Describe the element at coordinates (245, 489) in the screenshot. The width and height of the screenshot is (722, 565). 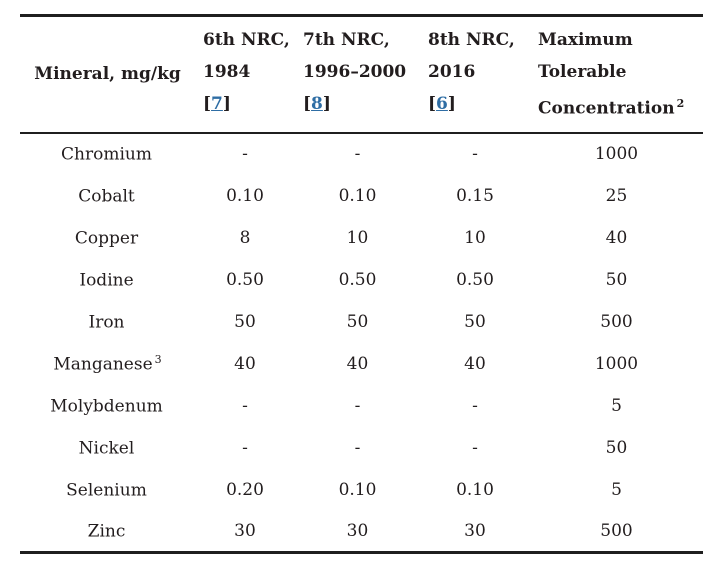
I see `value-cell: 0.20` at that location.